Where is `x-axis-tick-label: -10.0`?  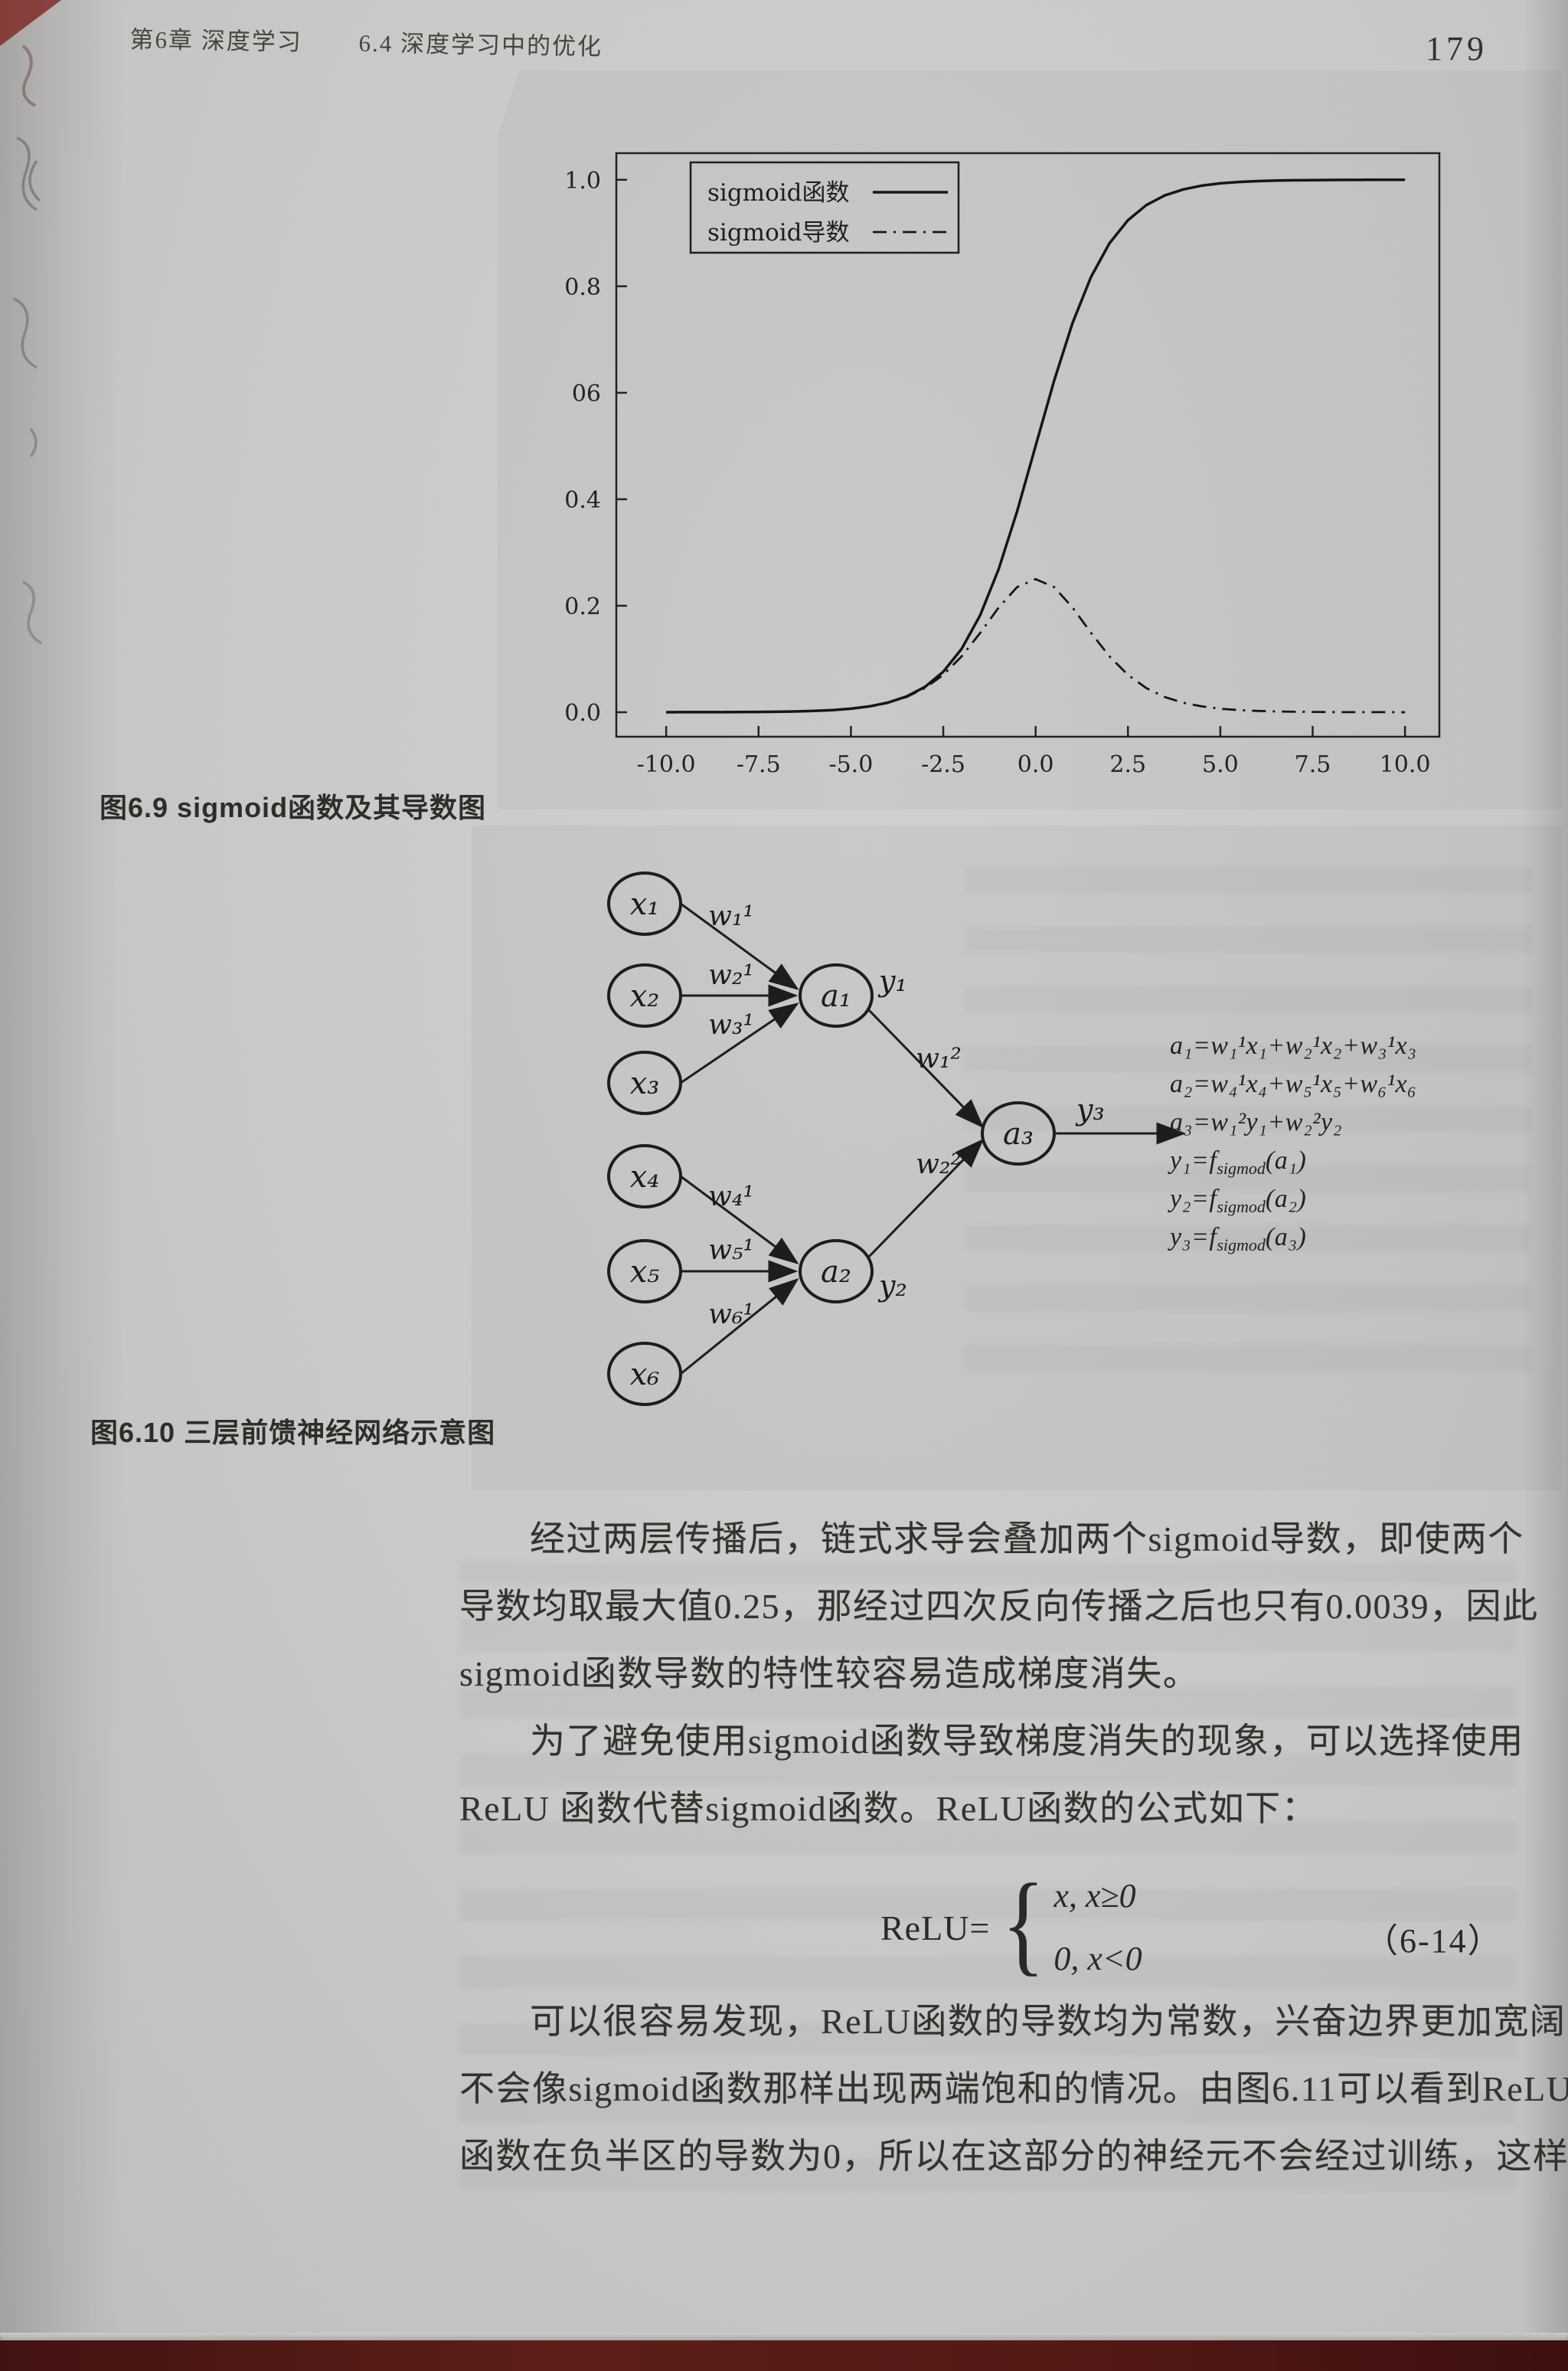 x-axis-tick-label: -10.0 is located at coordinates (666, 764).